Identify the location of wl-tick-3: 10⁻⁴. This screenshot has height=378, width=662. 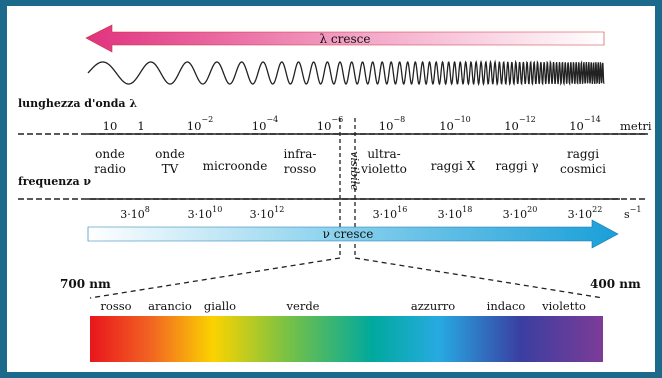
(265, 124).